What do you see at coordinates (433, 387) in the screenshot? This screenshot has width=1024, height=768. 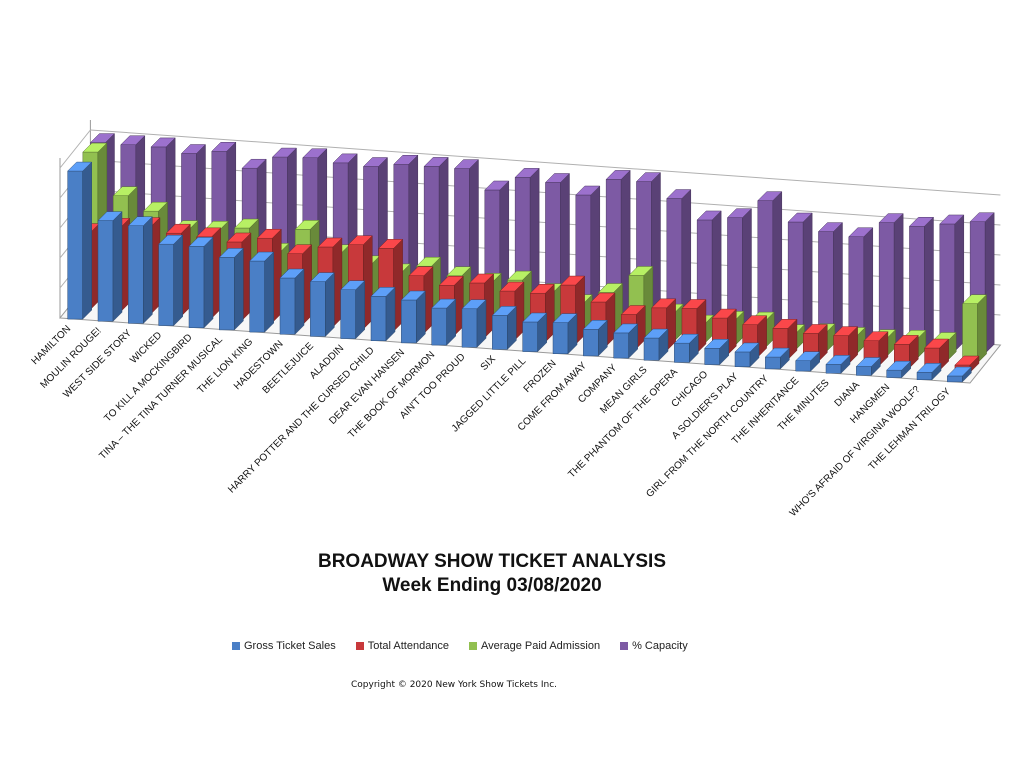 I see `category-label: AIN'T TOO PROUD` at bounding box center [433, 387].